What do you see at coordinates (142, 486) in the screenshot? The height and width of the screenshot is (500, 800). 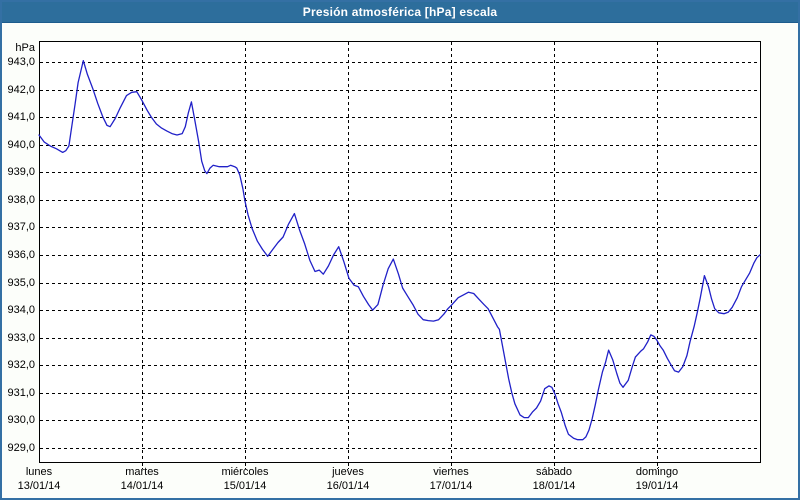 I see `x-date-label: 14/01/14` at bounding box center [142, 486].